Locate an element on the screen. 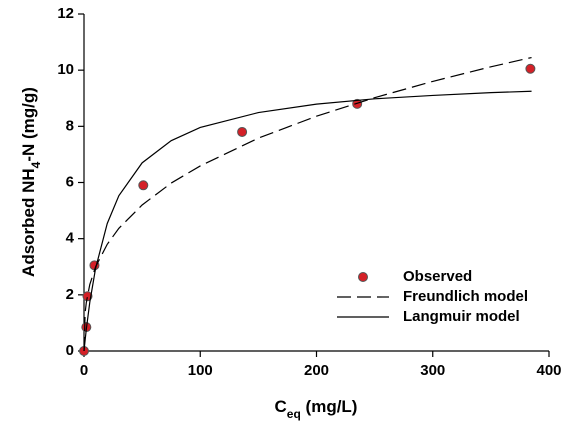  label-part: eq is located at coordinates (294, 414).